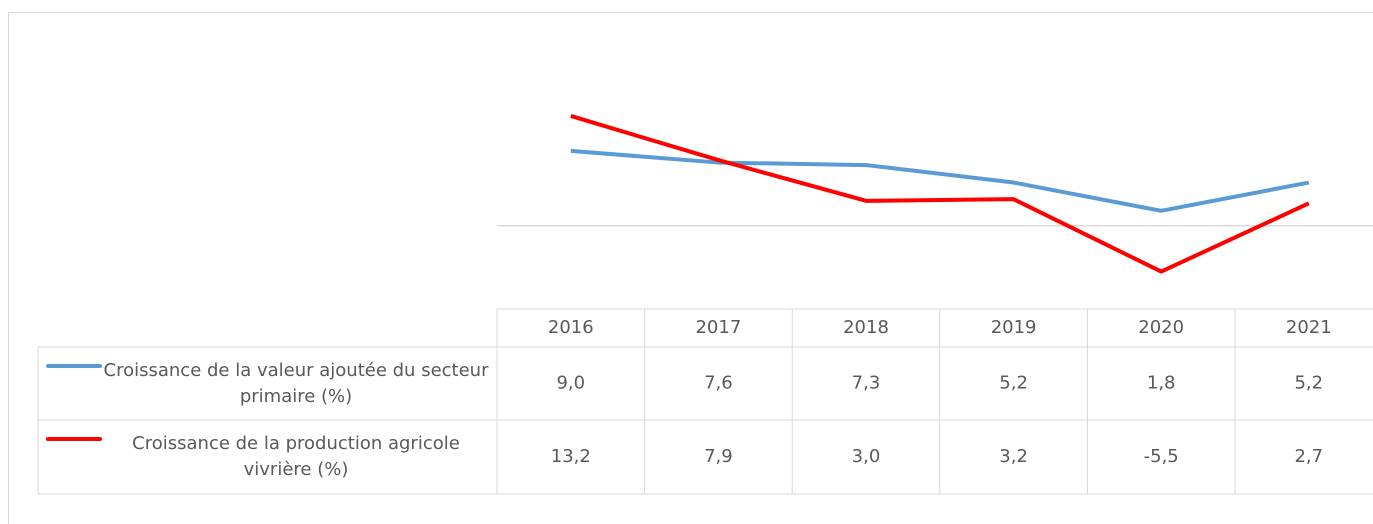 This screenshot has height=524, width=1373. I want to click on x-tick-label: 2019, so click(1014, 327).